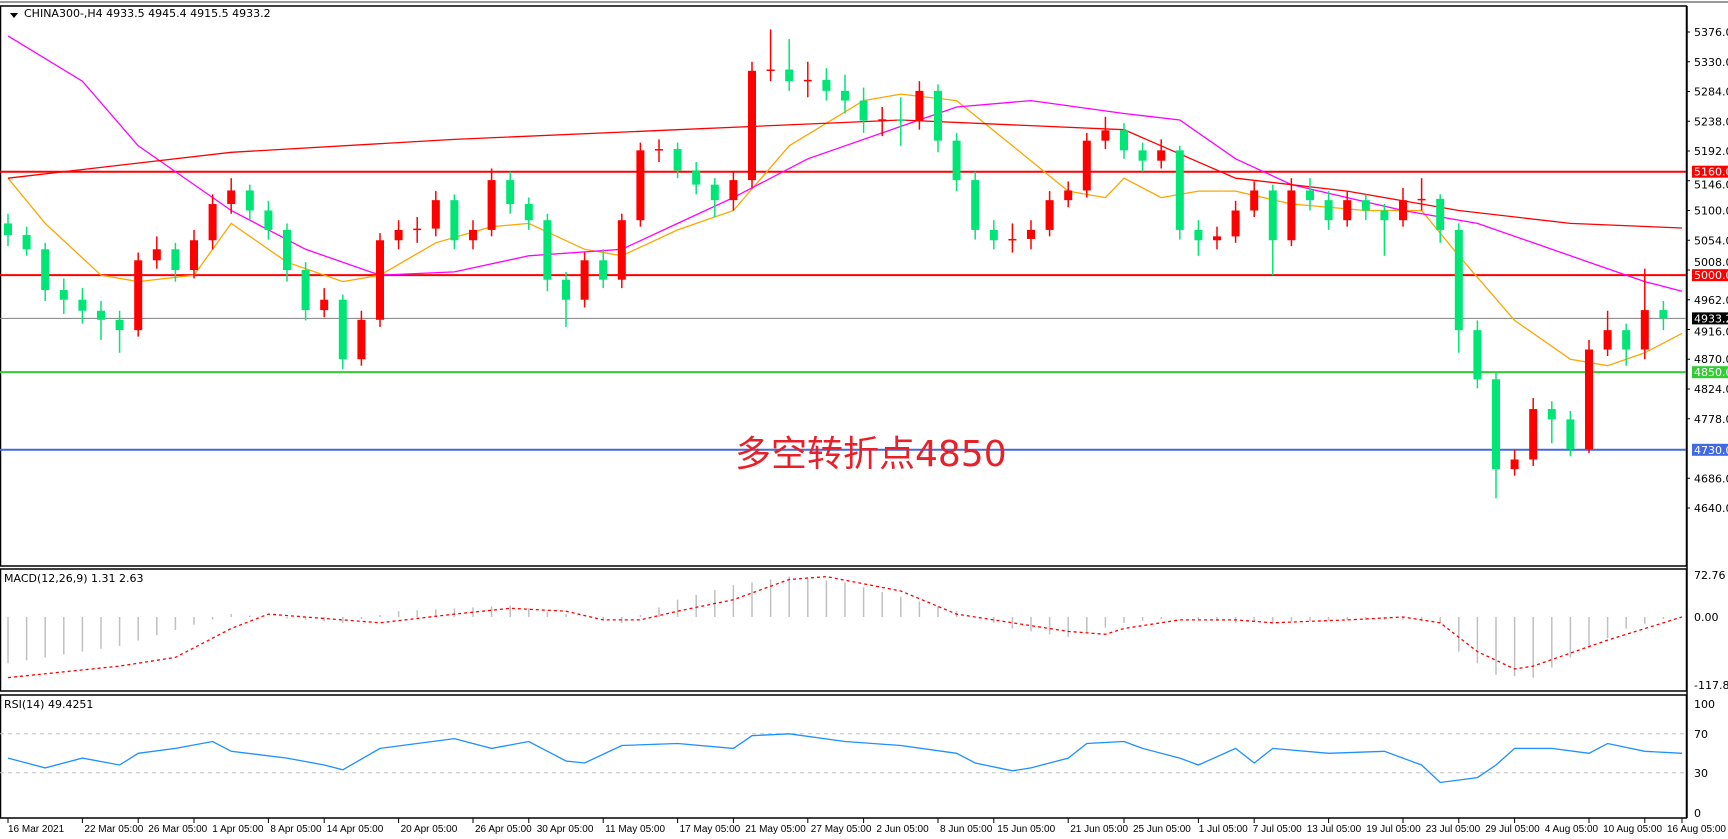 This screenshot has height=839, width=1728. What do you see at coordinates (1711, 62) in the screenshot?
I see `price-tick-label: 5330.0` at bounding box center [1711, 62].